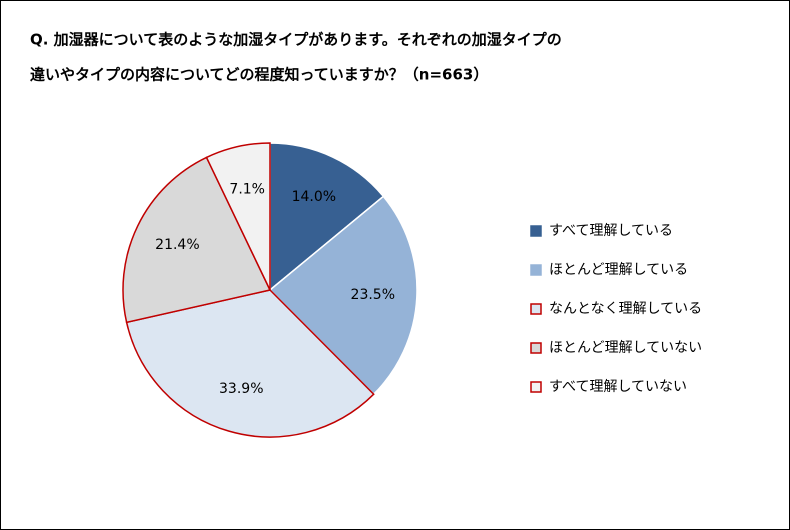 This screenshot has height=530, width=790. I want to click on chart-title: 違いやタイプの内容についてどの程度知っていますか？（n=663）, so click(259, 75).